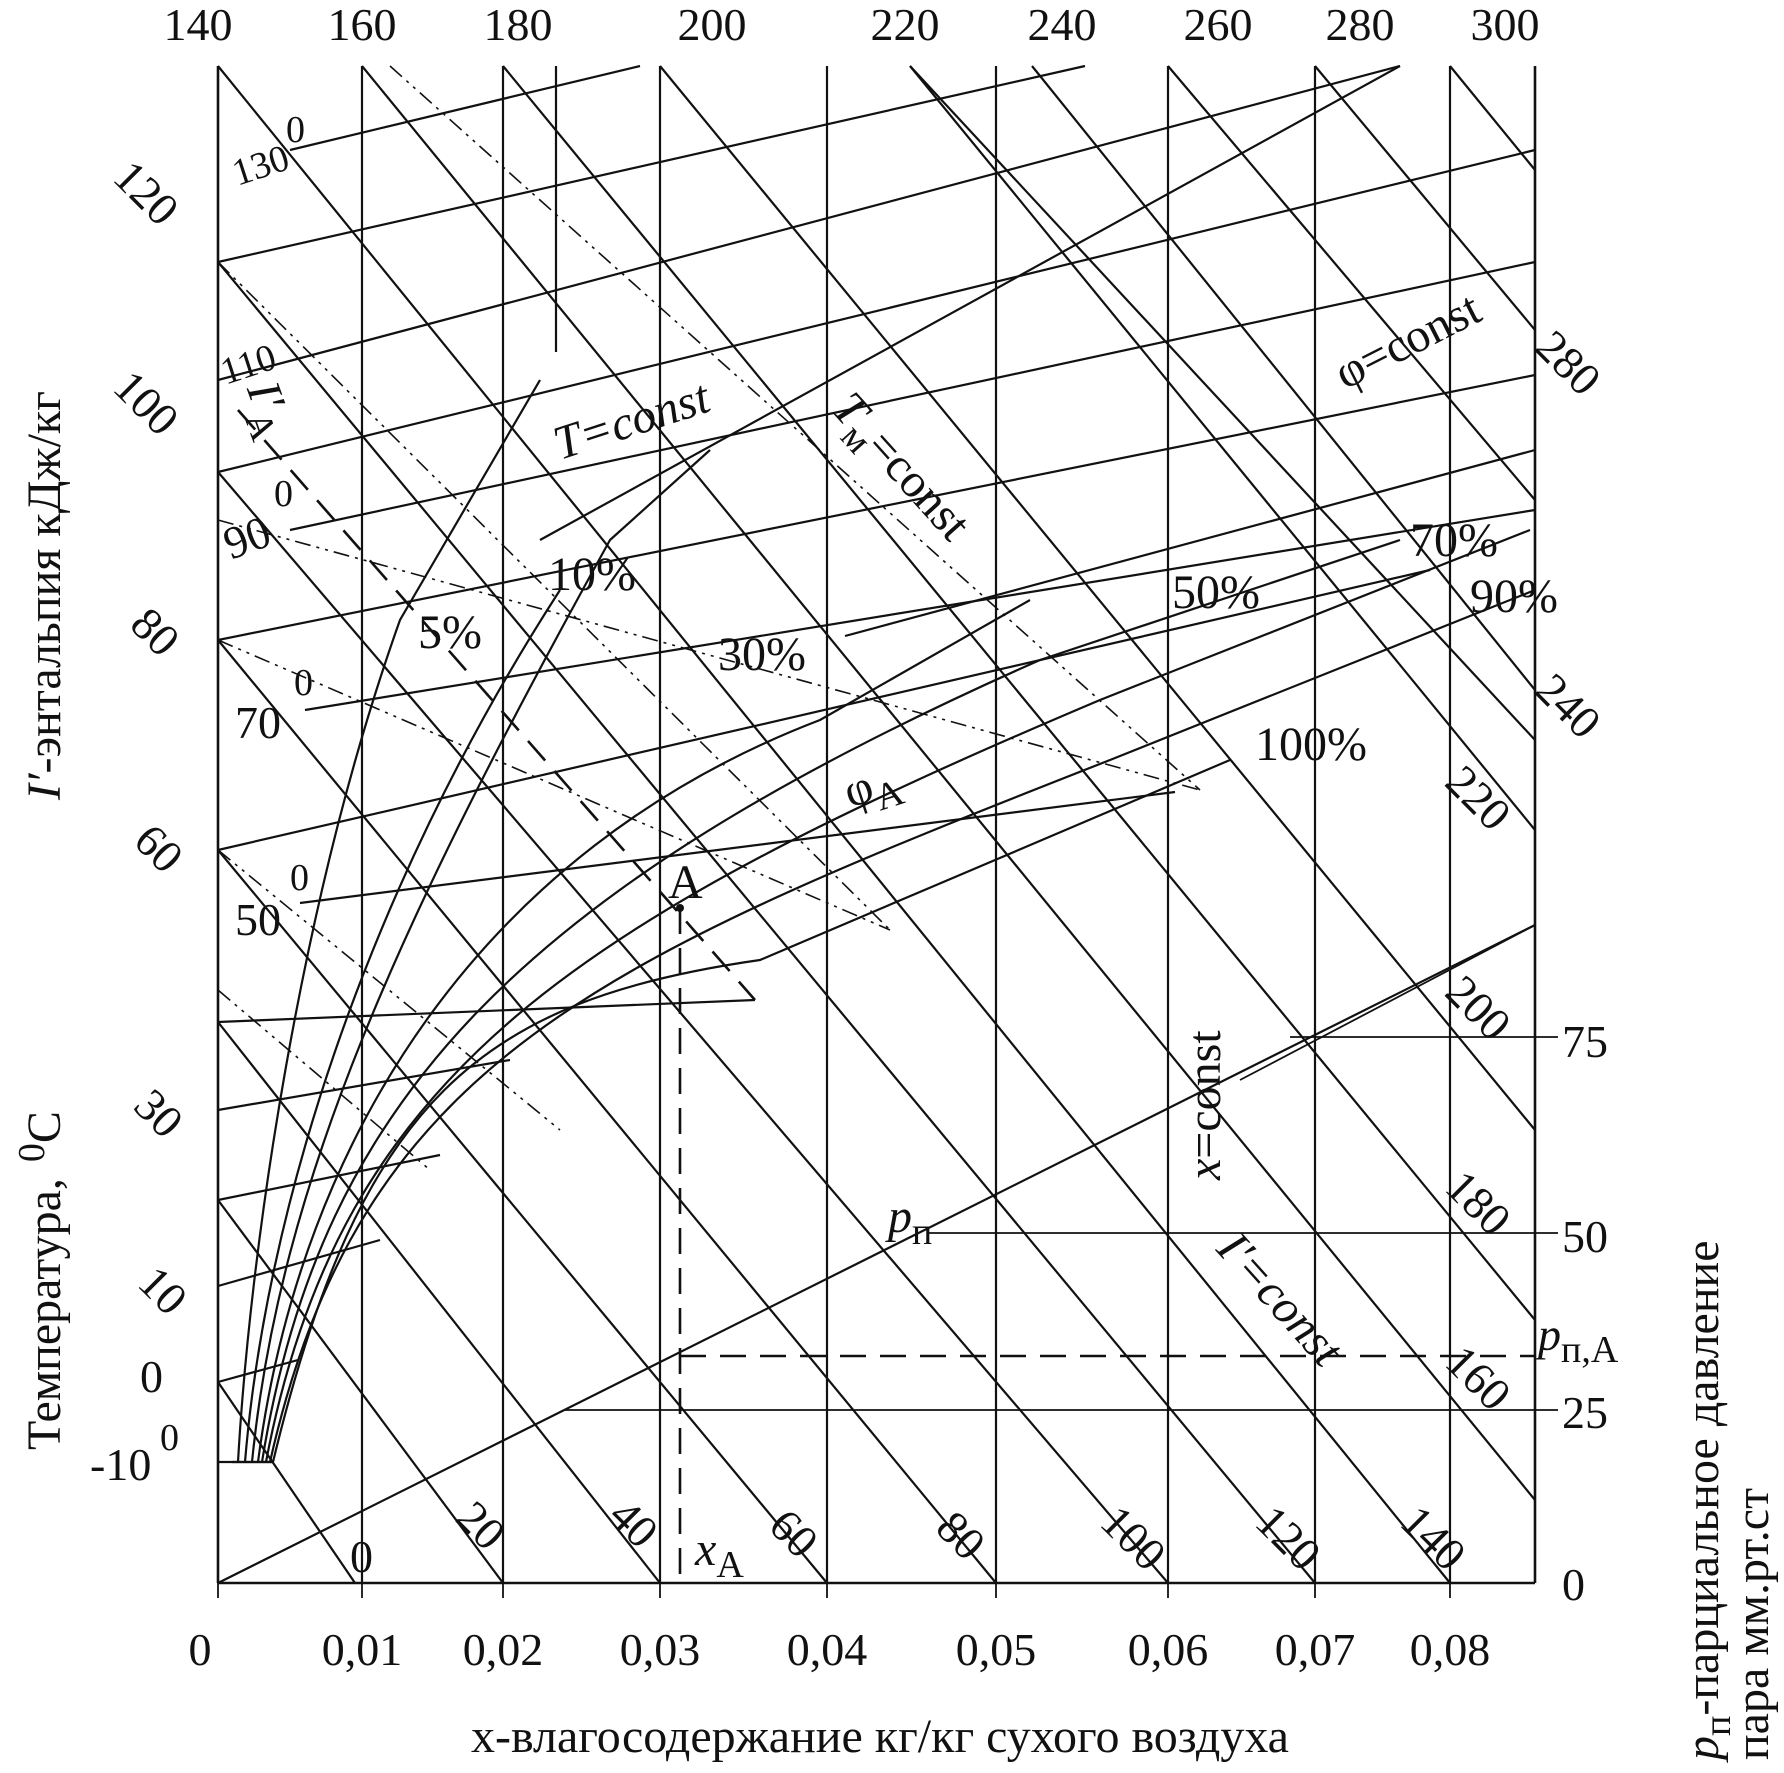 This screenshot has height=1773, width=1784. I want to click on temp-label: 90, so click(247, 538).